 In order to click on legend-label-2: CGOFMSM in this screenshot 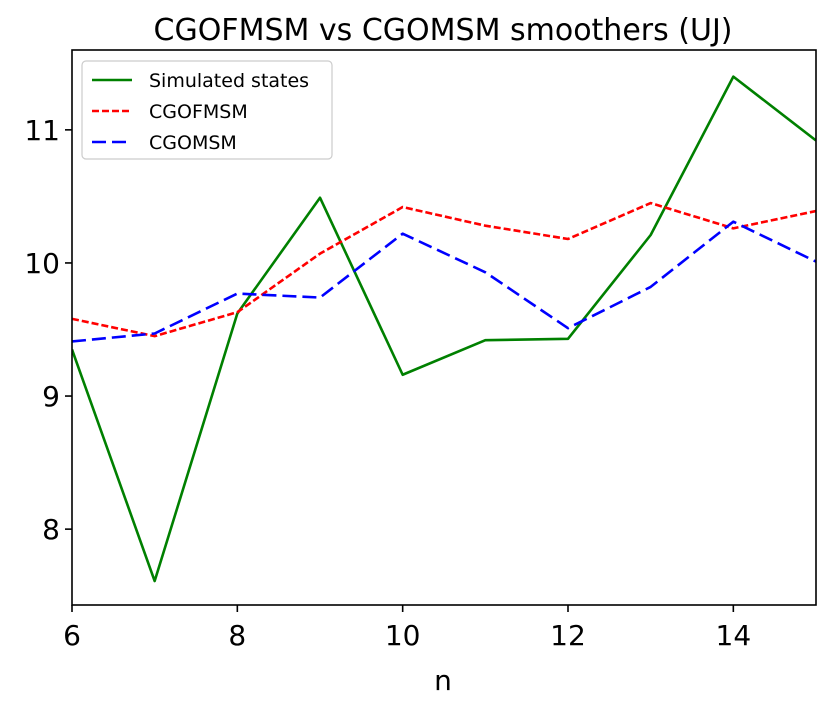, I will do `click(198, 112)`.